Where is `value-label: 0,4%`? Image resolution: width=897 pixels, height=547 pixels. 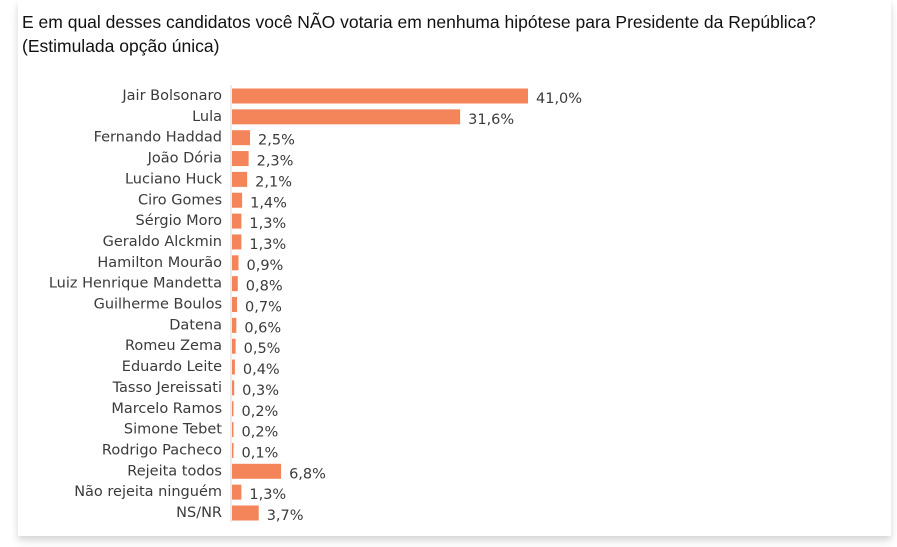
value-label: 0,4% is located at coordinates (261, 370).